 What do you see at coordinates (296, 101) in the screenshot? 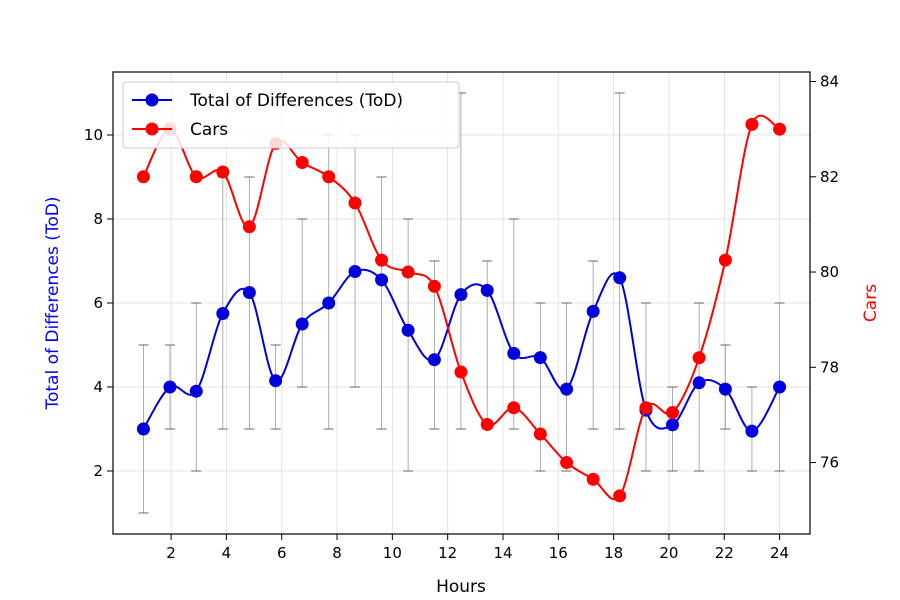
I see `legend-label-tod: Total of Differences (ToD)` at bounding box center [296, 101].